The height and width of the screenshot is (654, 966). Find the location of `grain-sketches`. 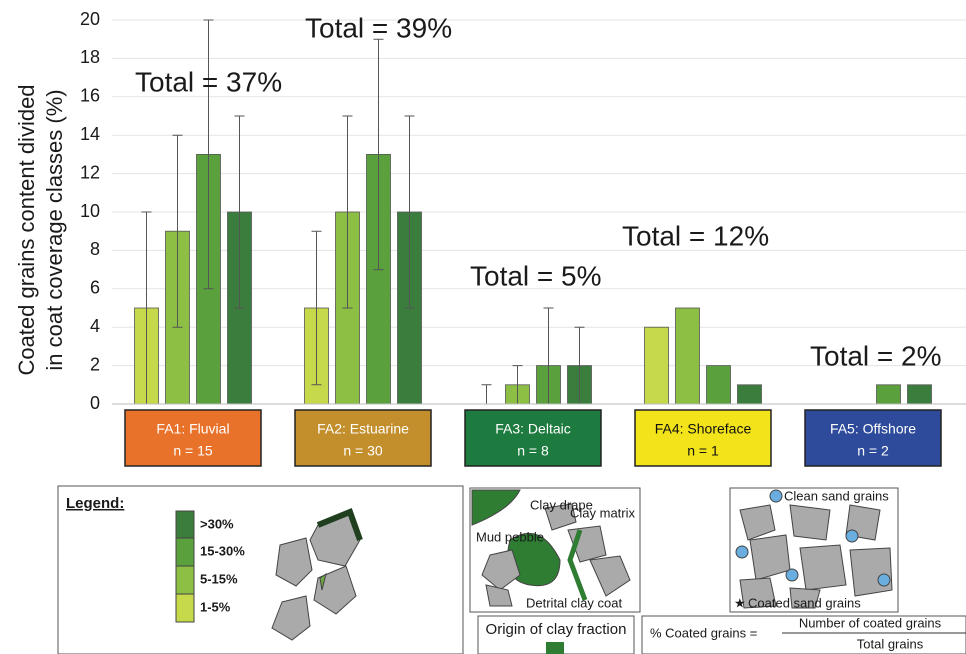

grain-sketches is located at coordinates (317, 574).